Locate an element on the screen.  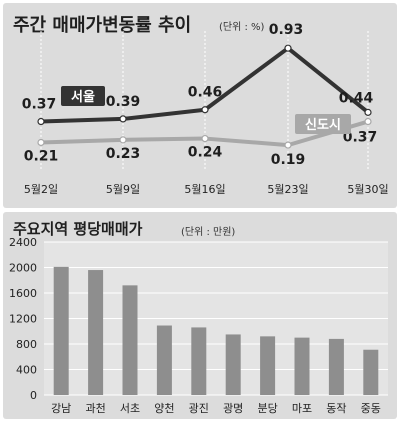
y-tick-label: 400 is located at coordinates (26, 370).